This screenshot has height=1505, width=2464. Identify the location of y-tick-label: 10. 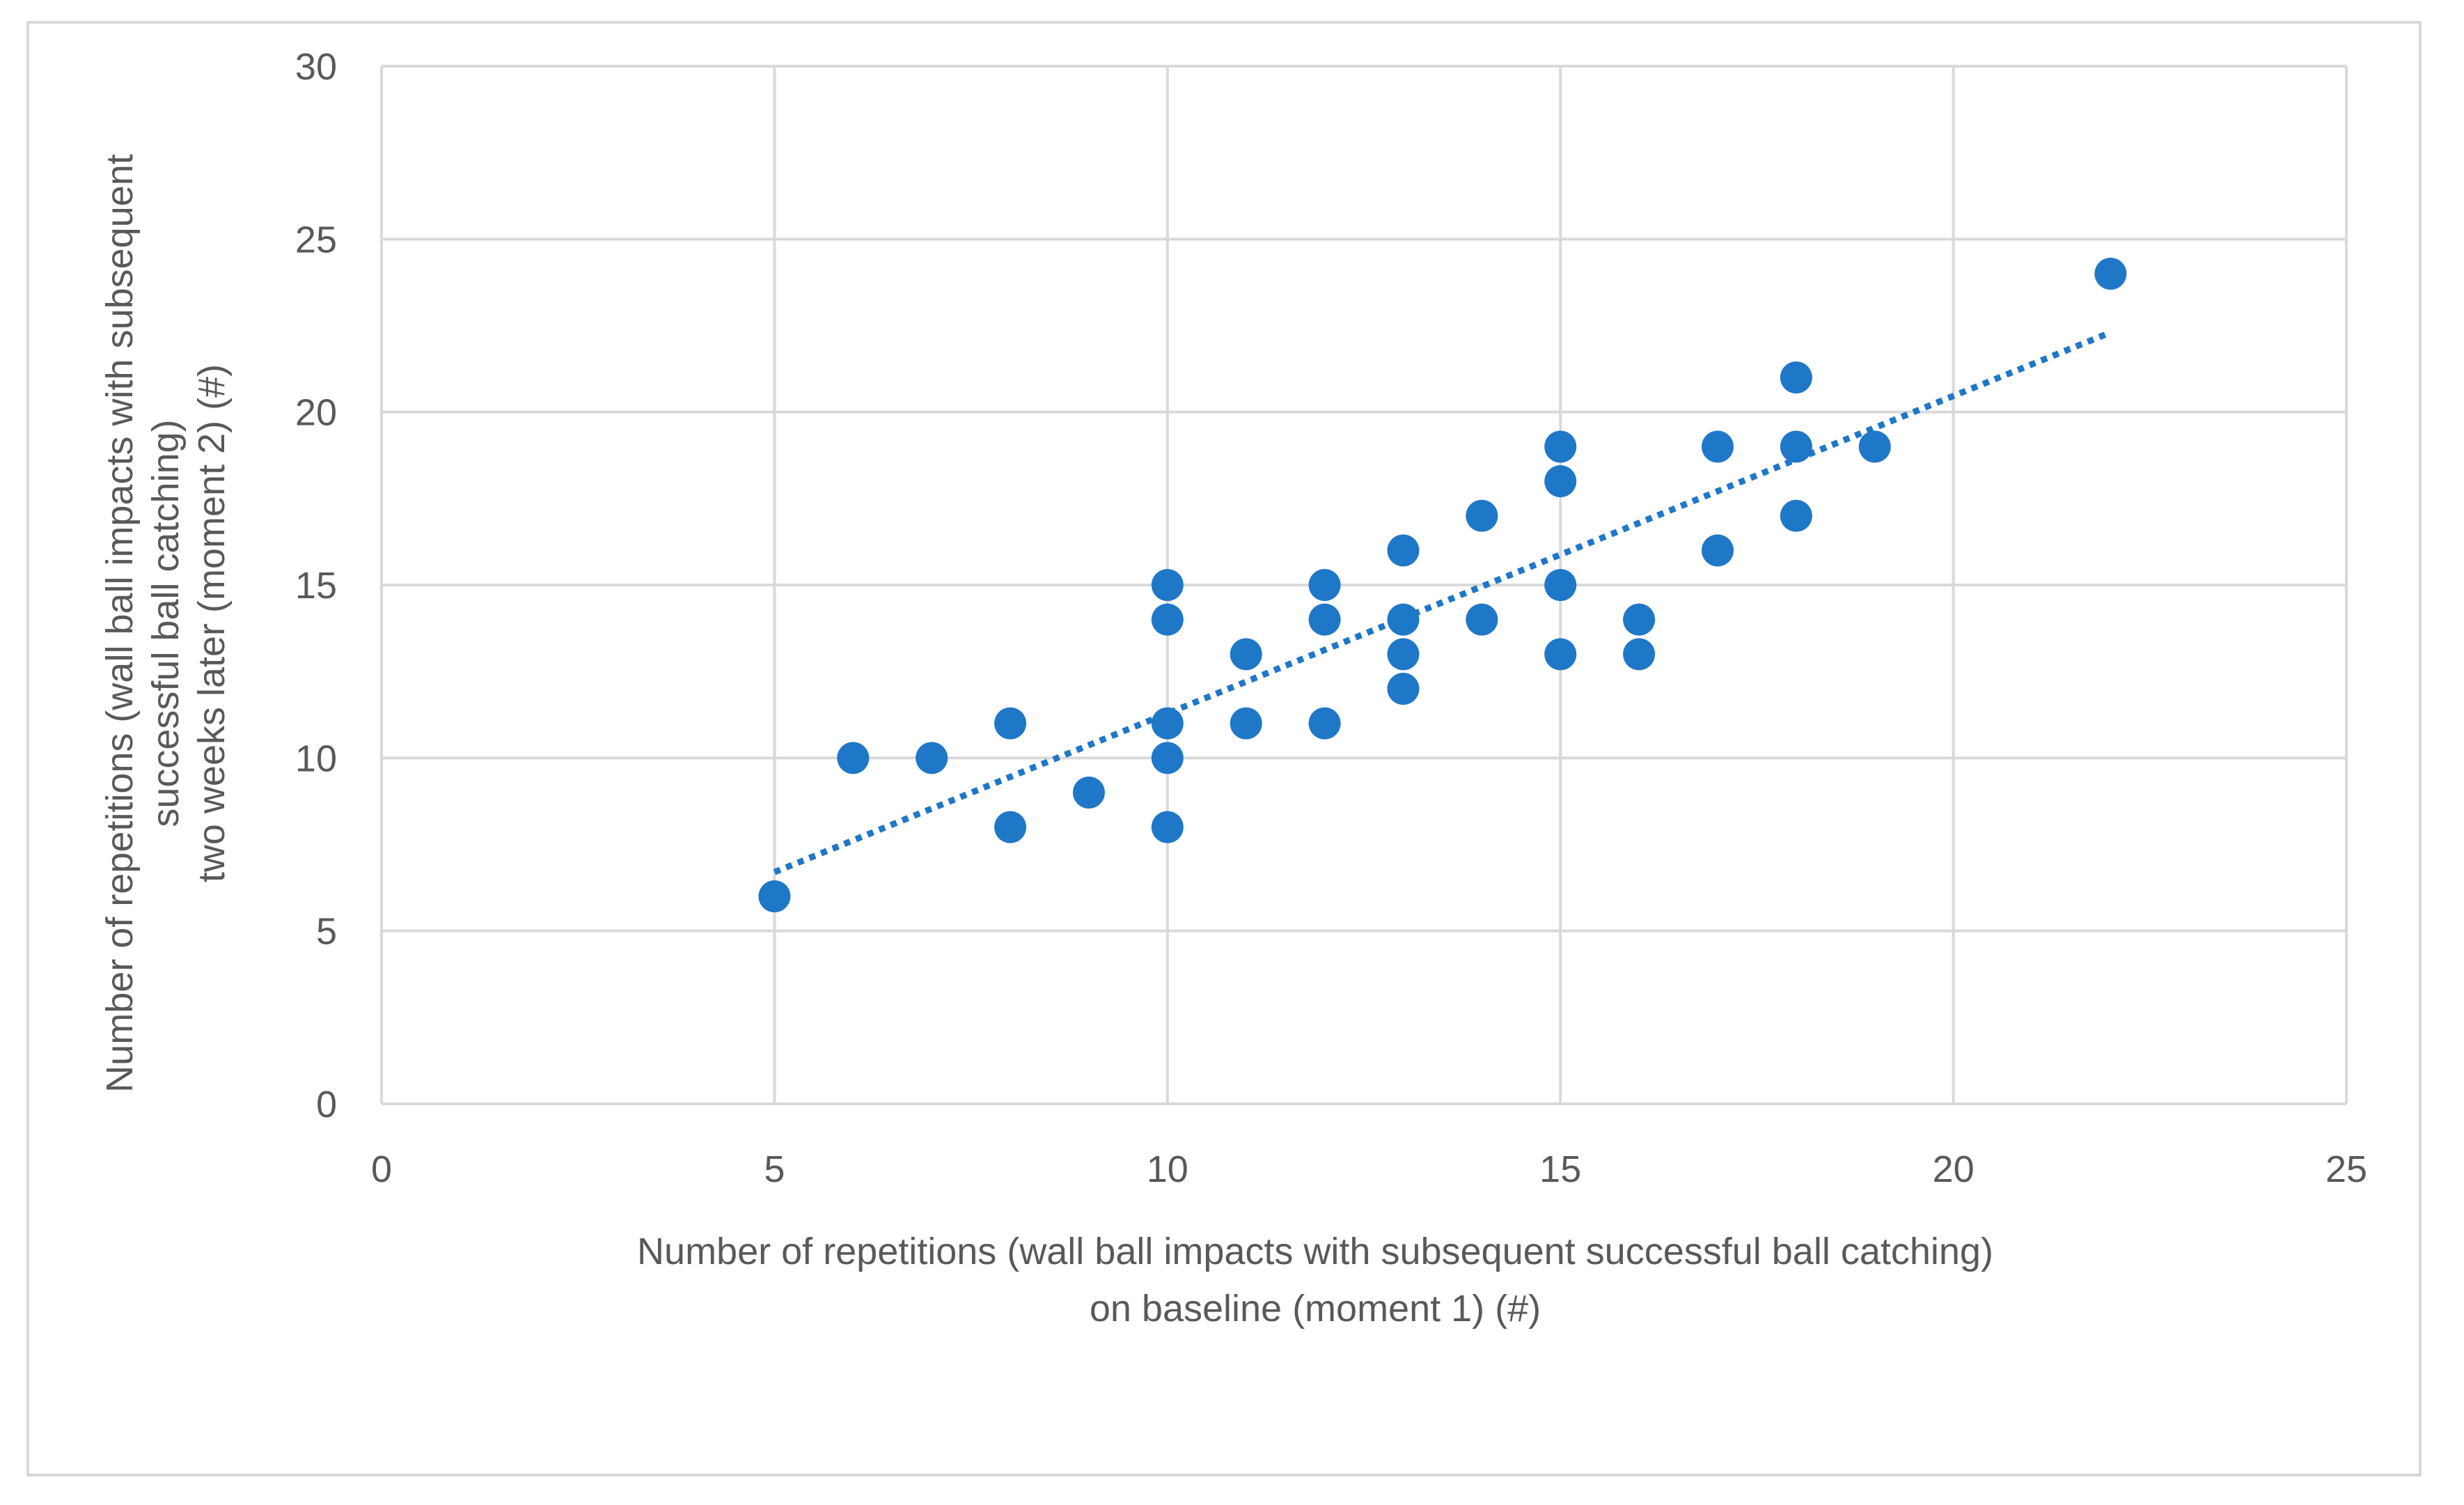
(316, 758).